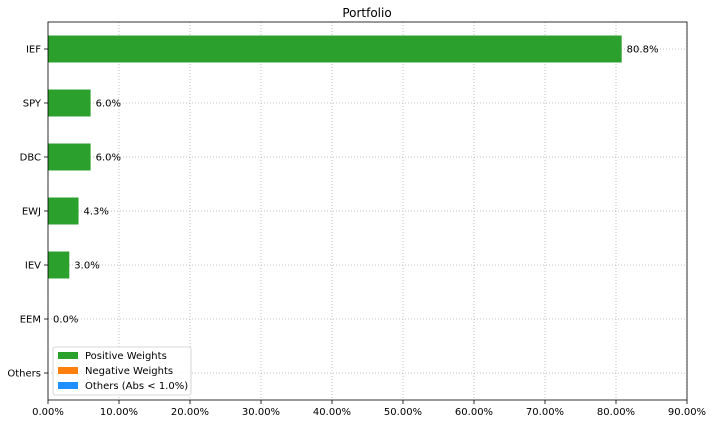 The height and width of the screenshot is (424, 712). I want to click on data-label-eem: 0.0%, so click(65, 320).